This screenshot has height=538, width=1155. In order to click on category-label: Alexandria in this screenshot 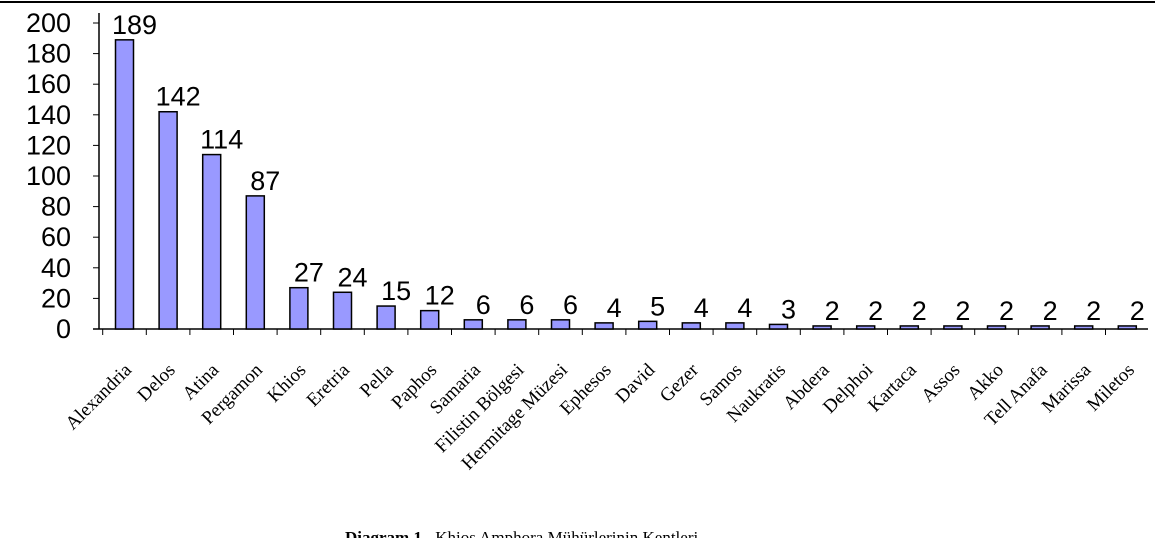, I will do `click(99, 396)`.